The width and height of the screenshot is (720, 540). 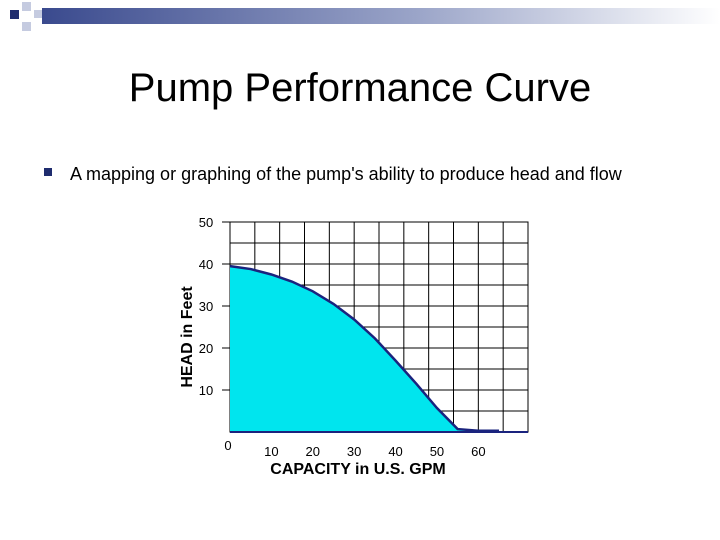 I want to click on bullet-square-icon, so click(x=48, y=172).